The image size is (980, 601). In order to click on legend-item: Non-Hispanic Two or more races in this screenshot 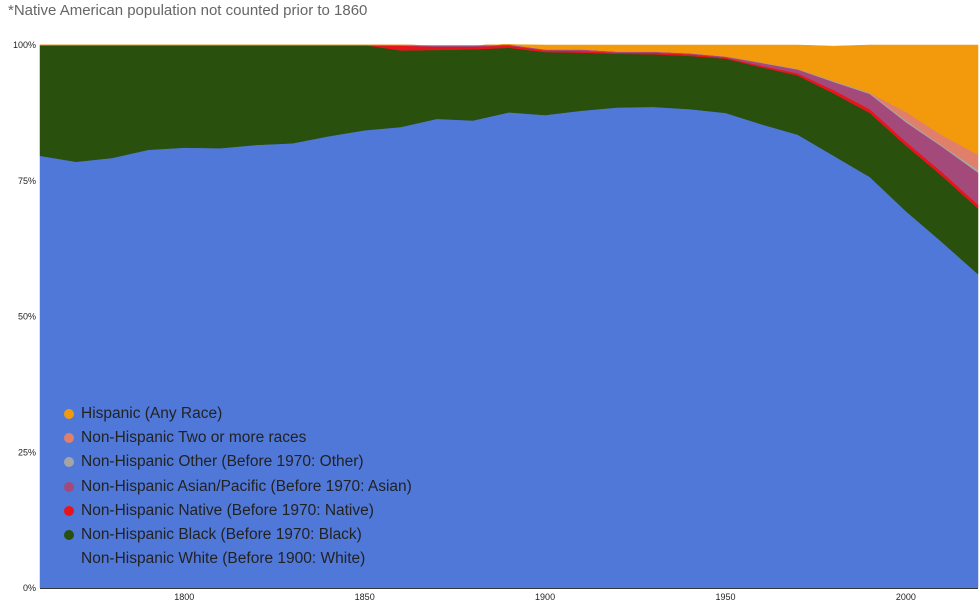, I will do `click(238, 438)`.